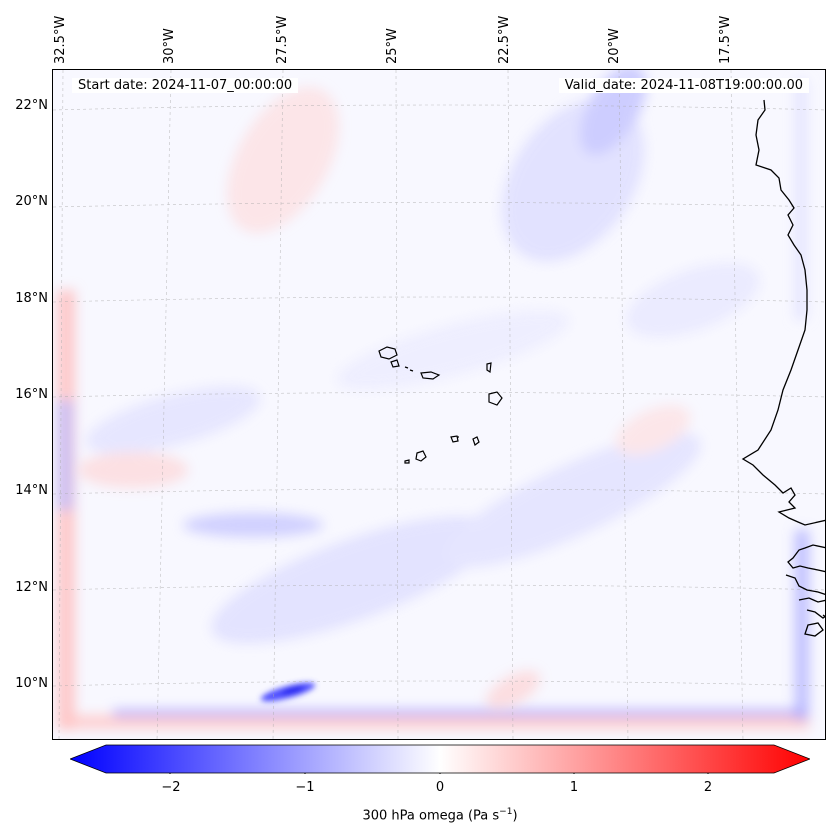 The width and height of the screenshot is (837, 839). Describe the element at coordinates (31, 105) in the screenshot. I see `lat-label: 22°N` at that location.